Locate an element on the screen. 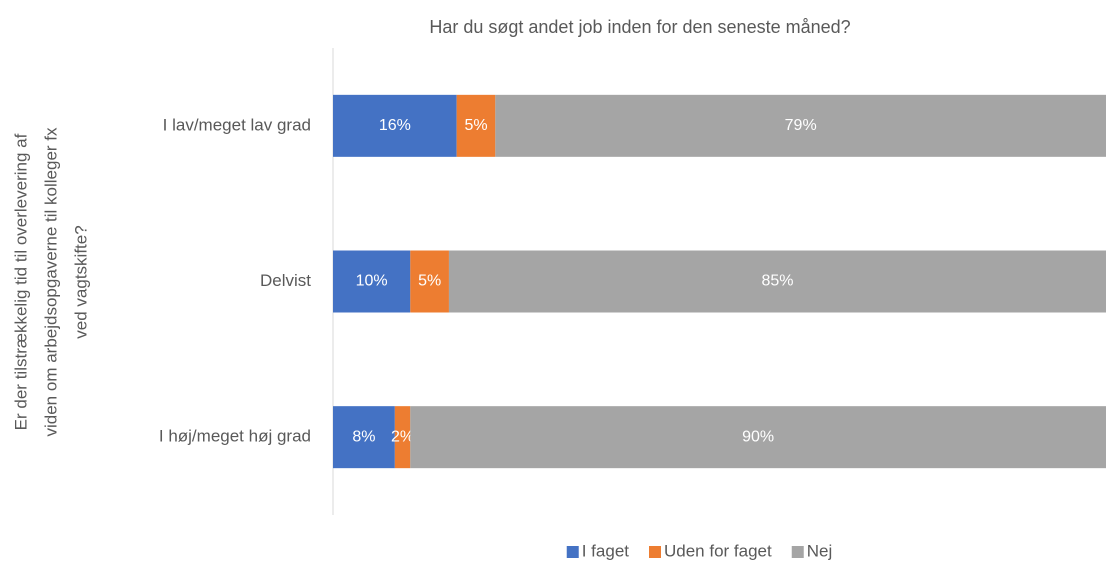 Image resolution: width=1106 pixels, height=565 pixels. data-label: 85% is located at coordinates (777, 281).